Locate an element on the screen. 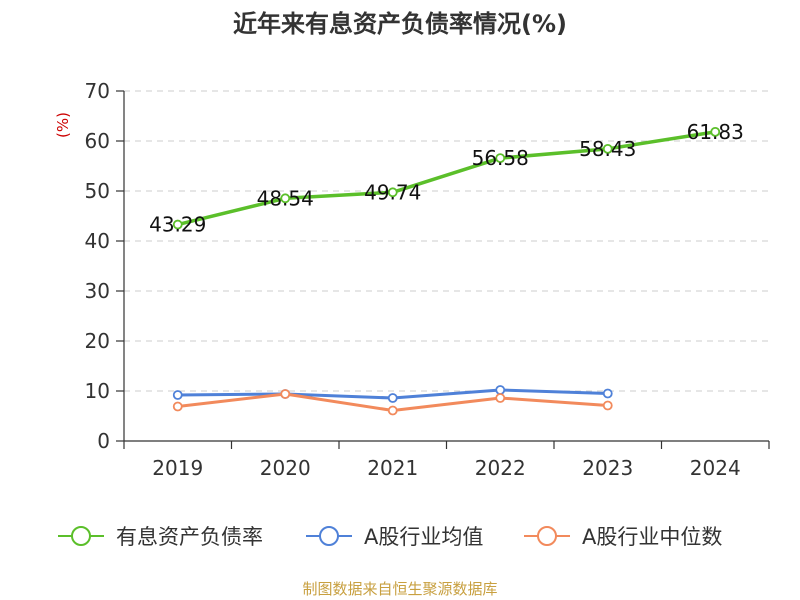 The width and height of the screenshot is (800, 600). x-tick-label: 2020 is located at coordinates (285, 468).